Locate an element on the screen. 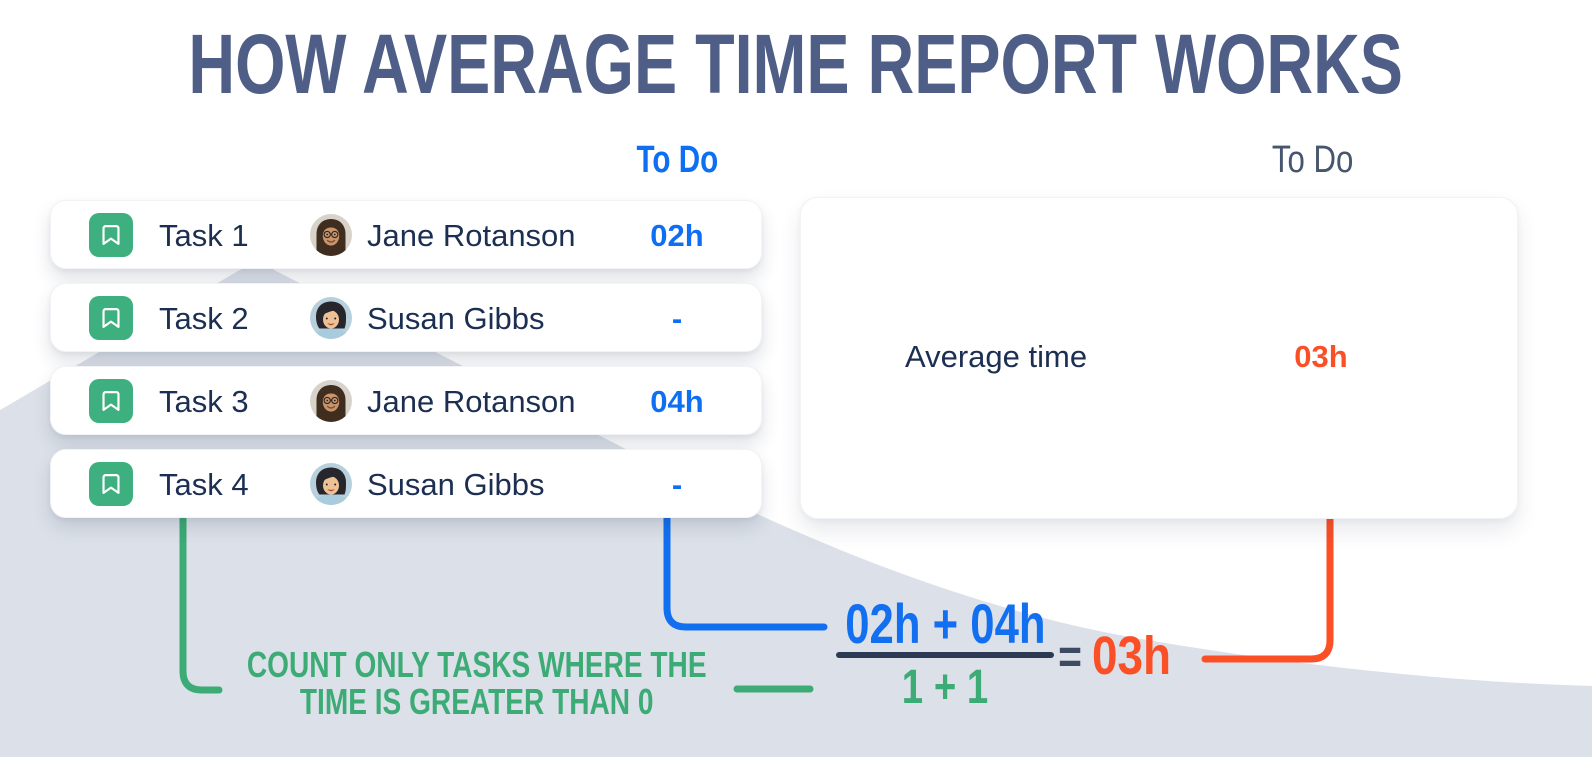 The height and width of the screenshot is (757, 1592). task-row: Task 1 Jane Rotanson 02h is located at coordinates (406, 234).